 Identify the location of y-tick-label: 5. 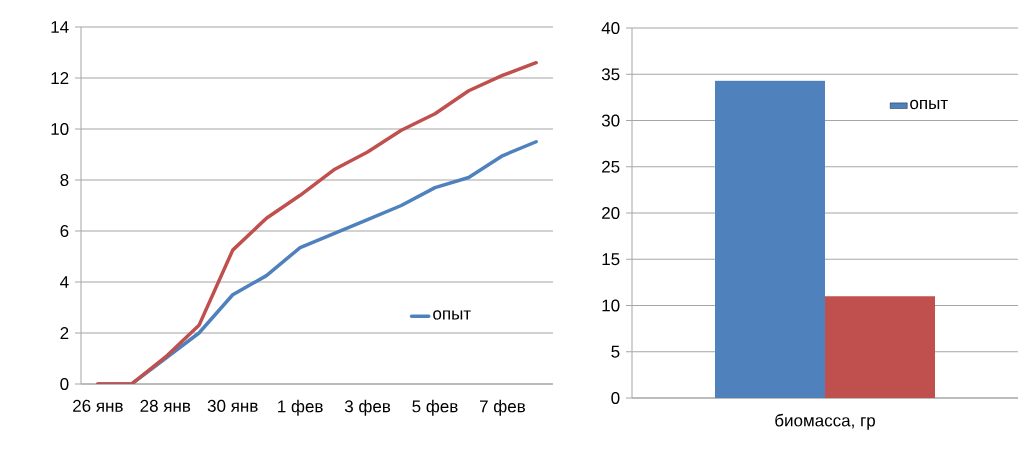
(615, 351).